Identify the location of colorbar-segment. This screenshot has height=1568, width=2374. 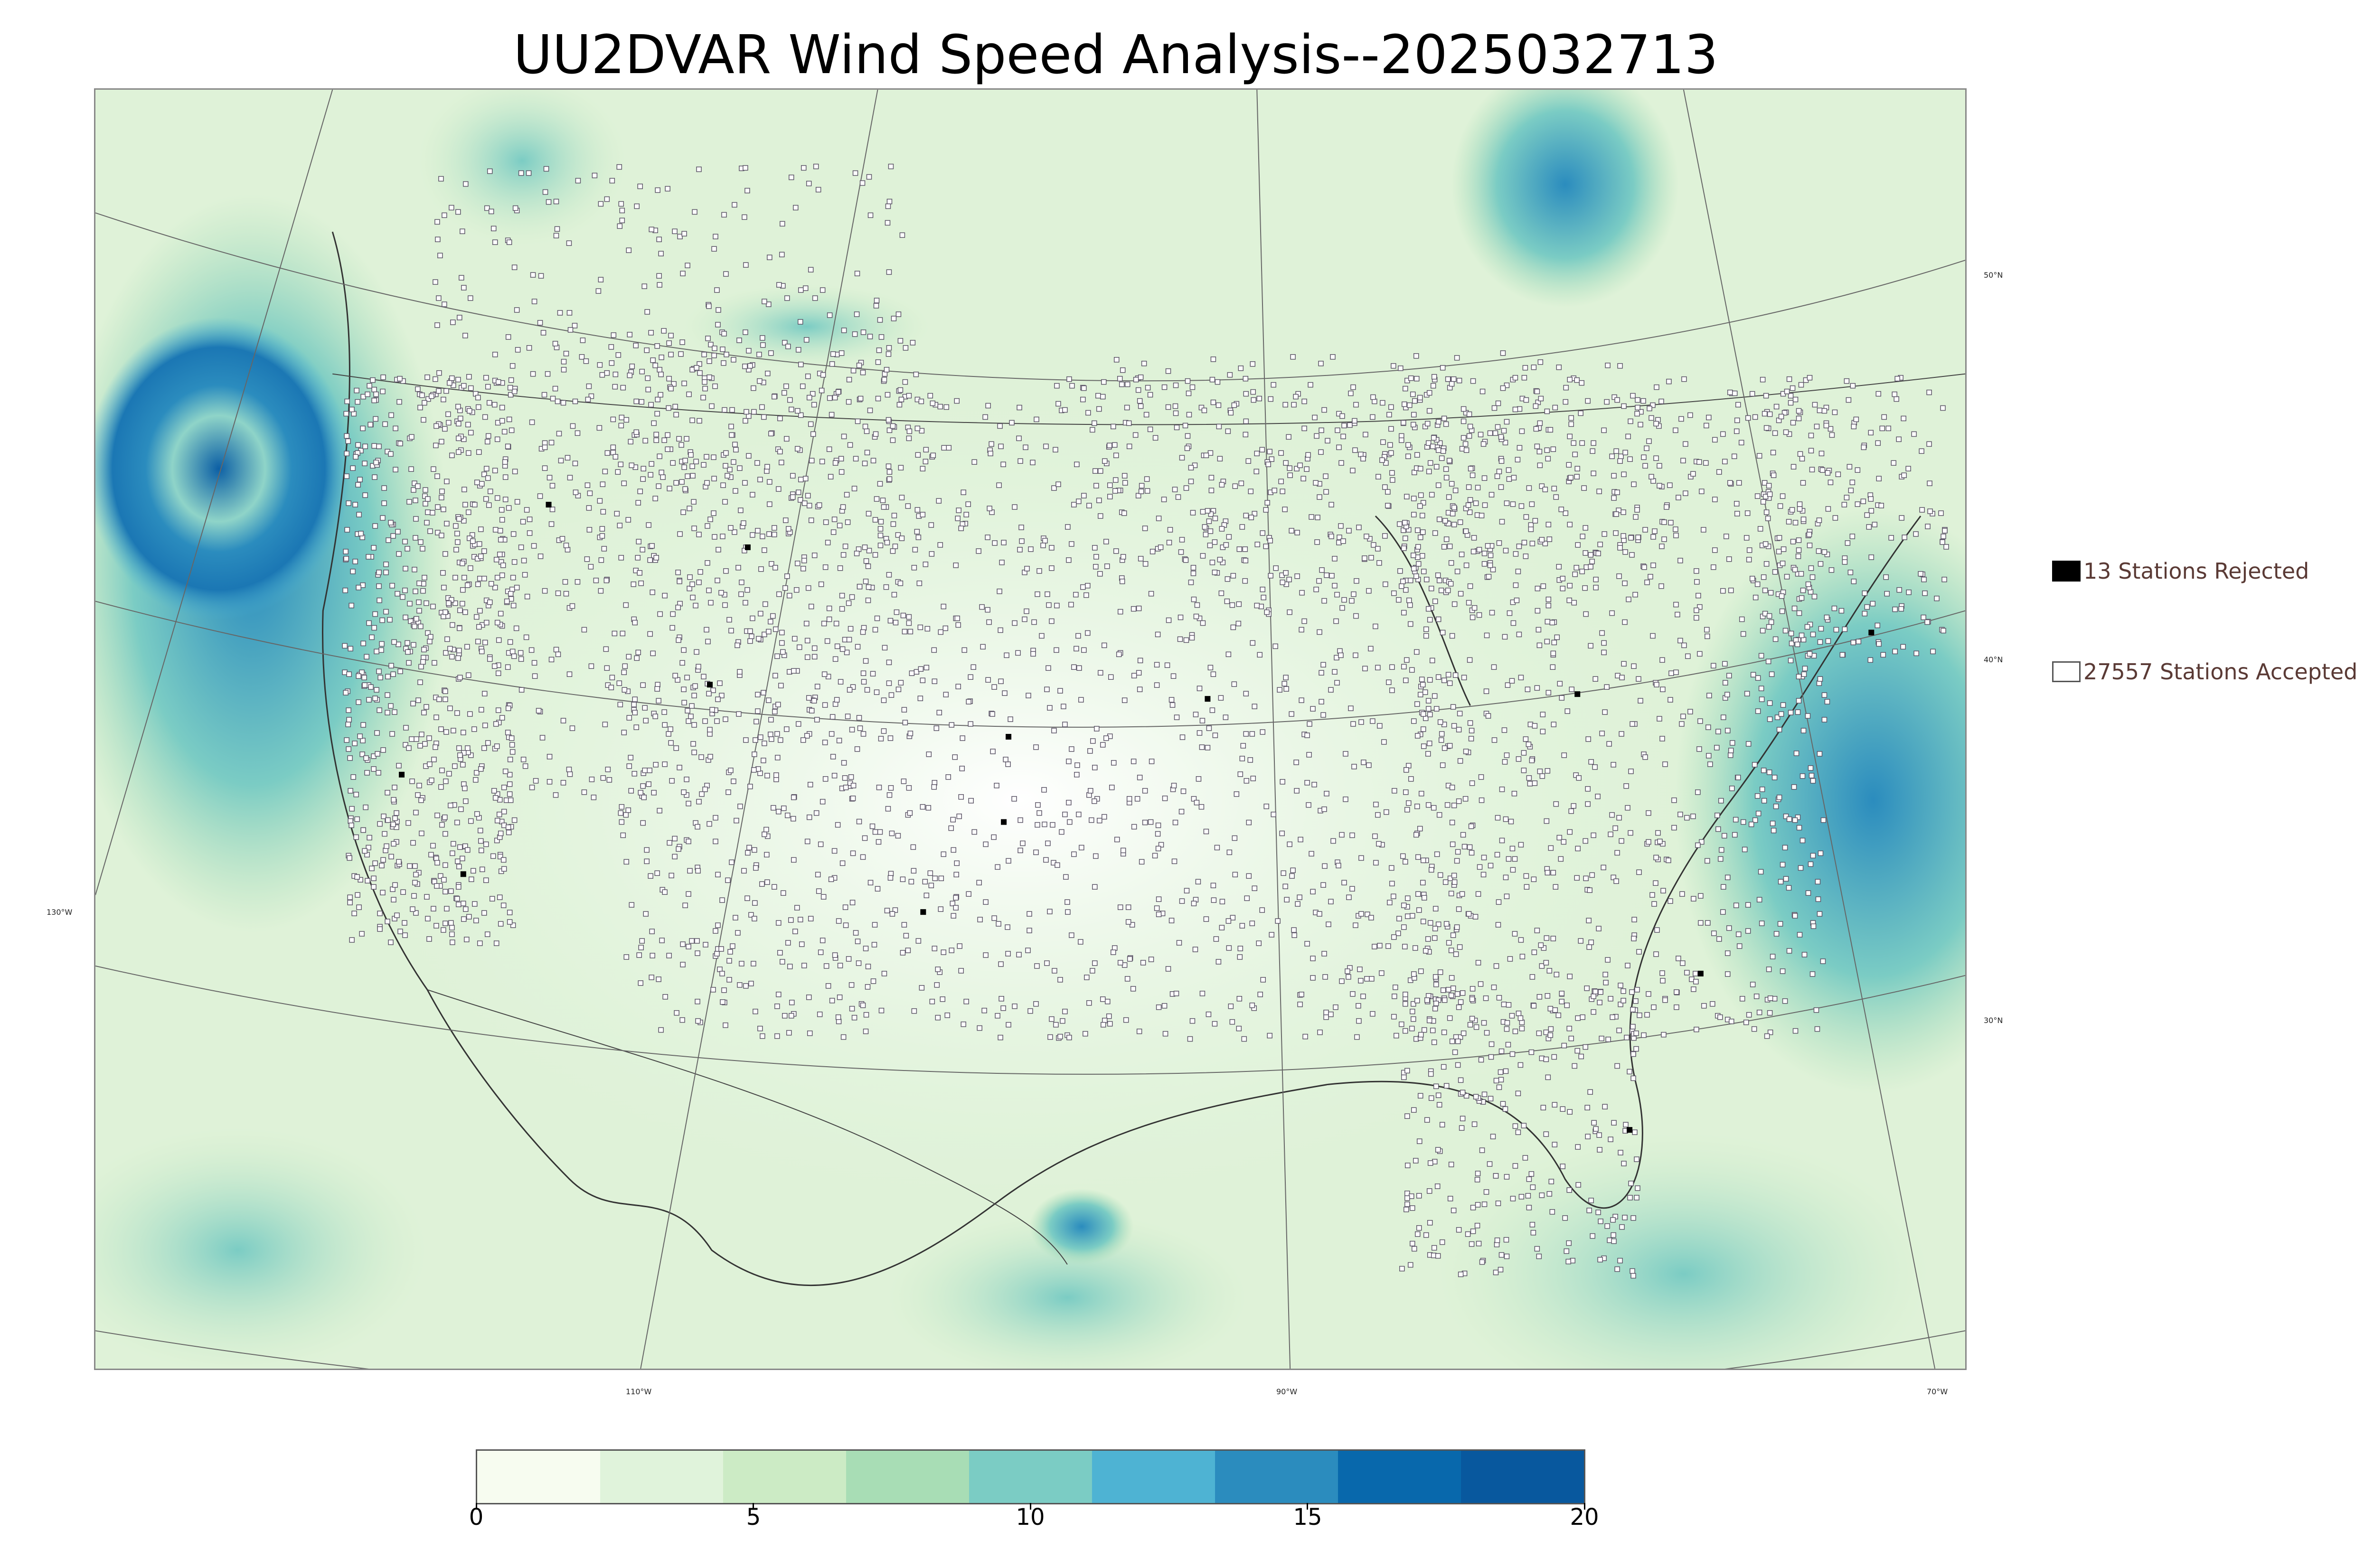
(539, 1477).